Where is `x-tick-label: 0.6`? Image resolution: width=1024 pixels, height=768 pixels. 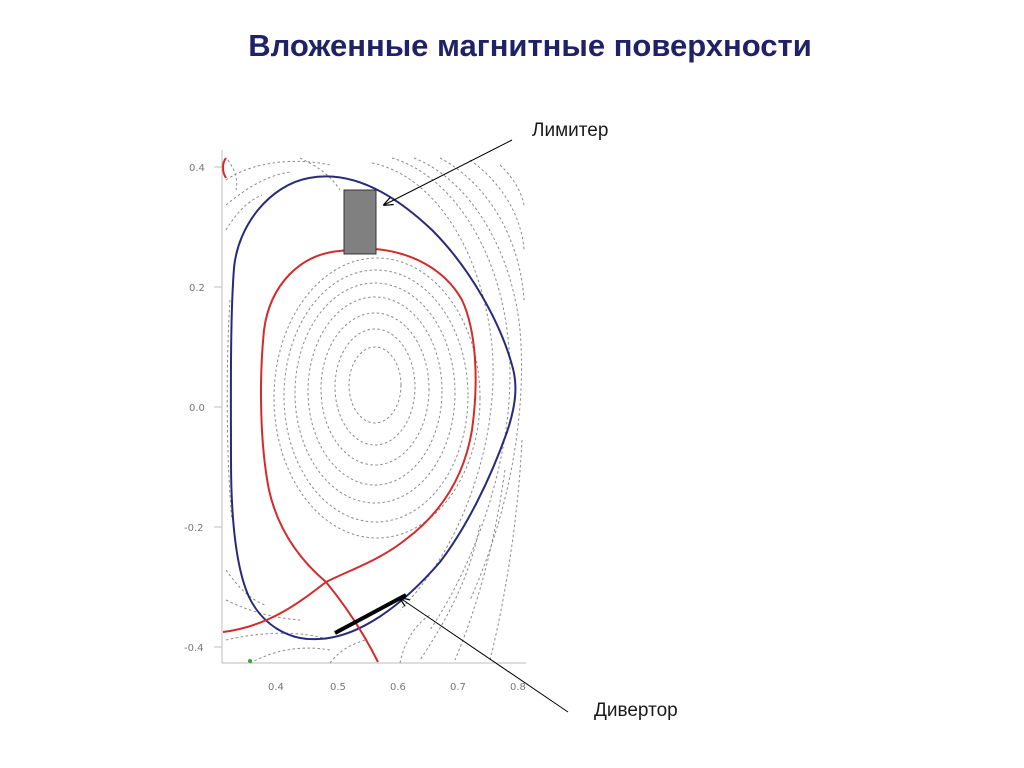
x-tick-label: 0.6 is located at coordinates (398, 687).